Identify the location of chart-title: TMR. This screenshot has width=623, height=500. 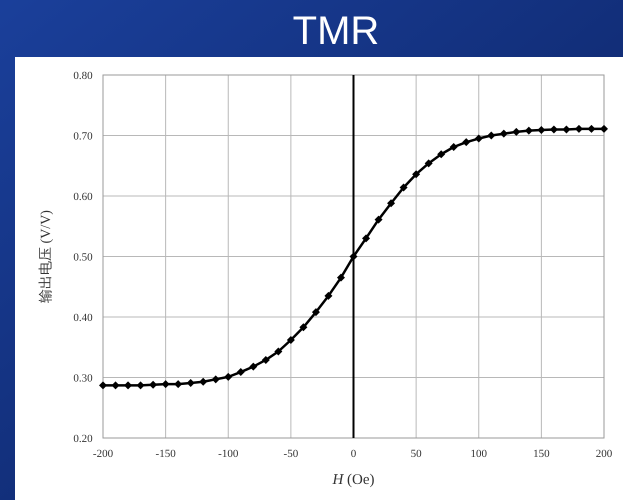
(336, 31).